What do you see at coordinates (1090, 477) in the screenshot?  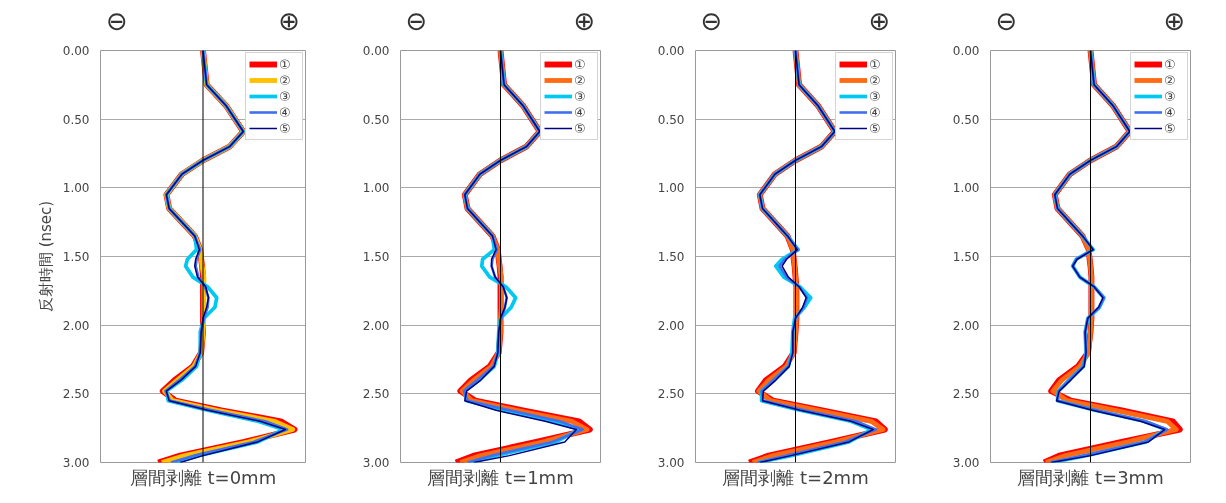 I see `x-axis-title: 層間剥離 t=3mm` at bounding box center [1090, 477].